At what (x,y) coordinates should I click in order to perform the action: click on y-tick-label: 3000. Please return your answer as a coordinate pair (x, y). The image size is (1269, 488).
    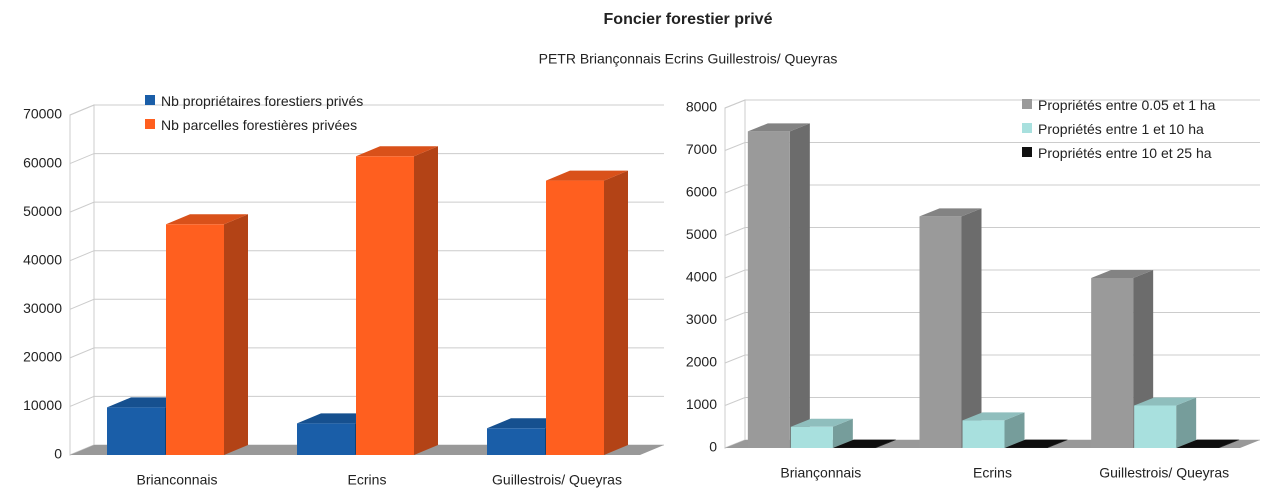
    Looking at the image, I should click on (701, 319).